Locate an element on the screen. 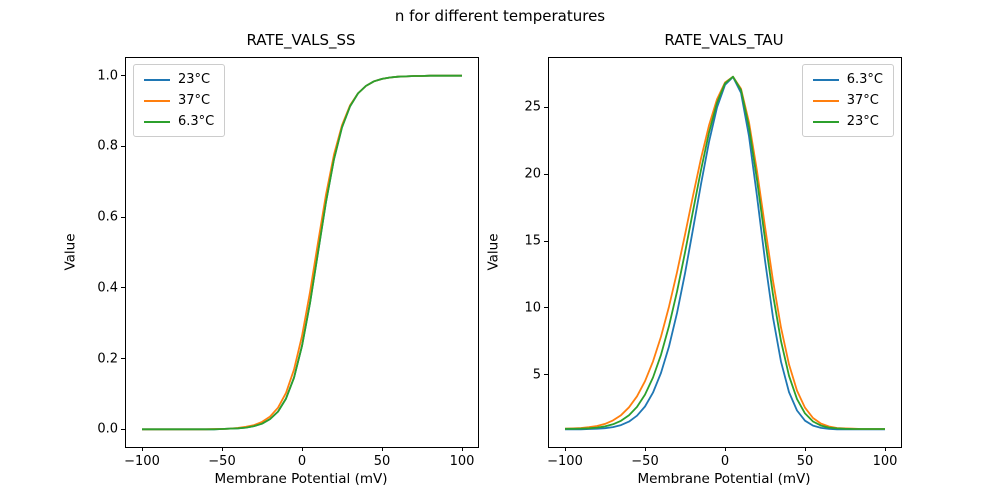  y-tick-label: 0.0 is located at coordinates (107, 429).